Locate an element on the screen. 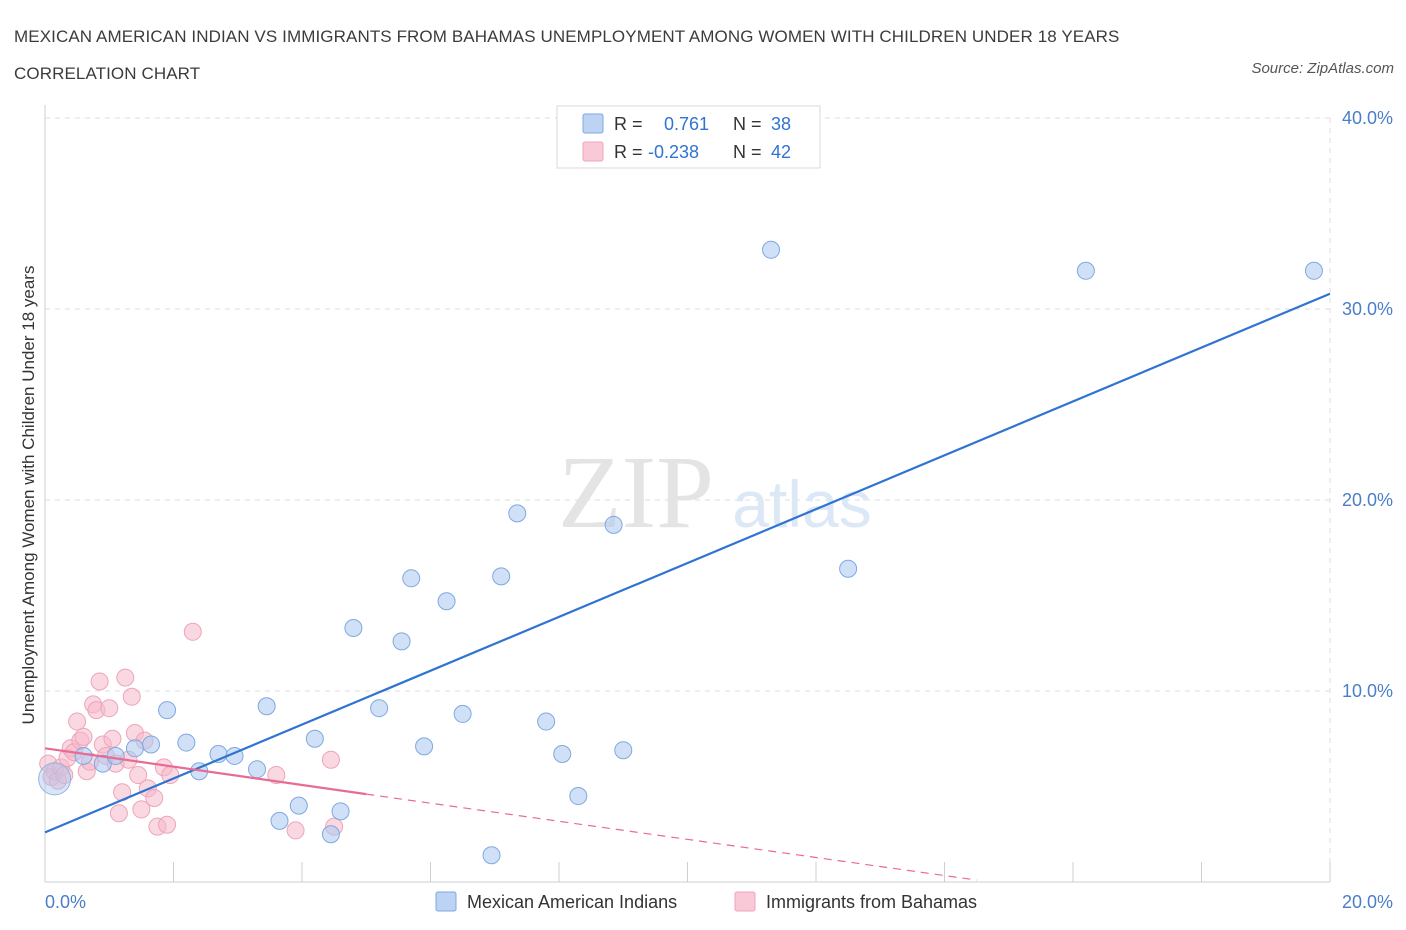 The image size is (1406, 930). series-immigrants-from-bahamas is located at coordinates (191, 731).